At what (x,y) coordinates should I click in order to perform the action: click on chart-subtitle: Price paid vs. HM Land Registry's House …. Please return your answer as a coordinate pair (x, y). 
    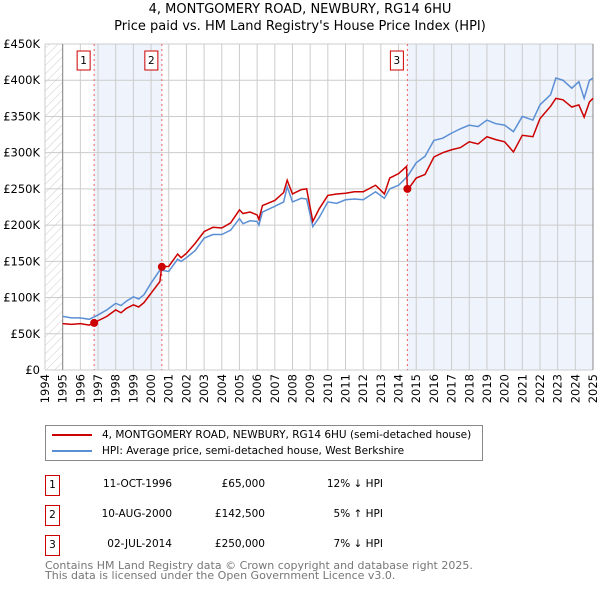
    Looking at the image, I should click on (300, 26).